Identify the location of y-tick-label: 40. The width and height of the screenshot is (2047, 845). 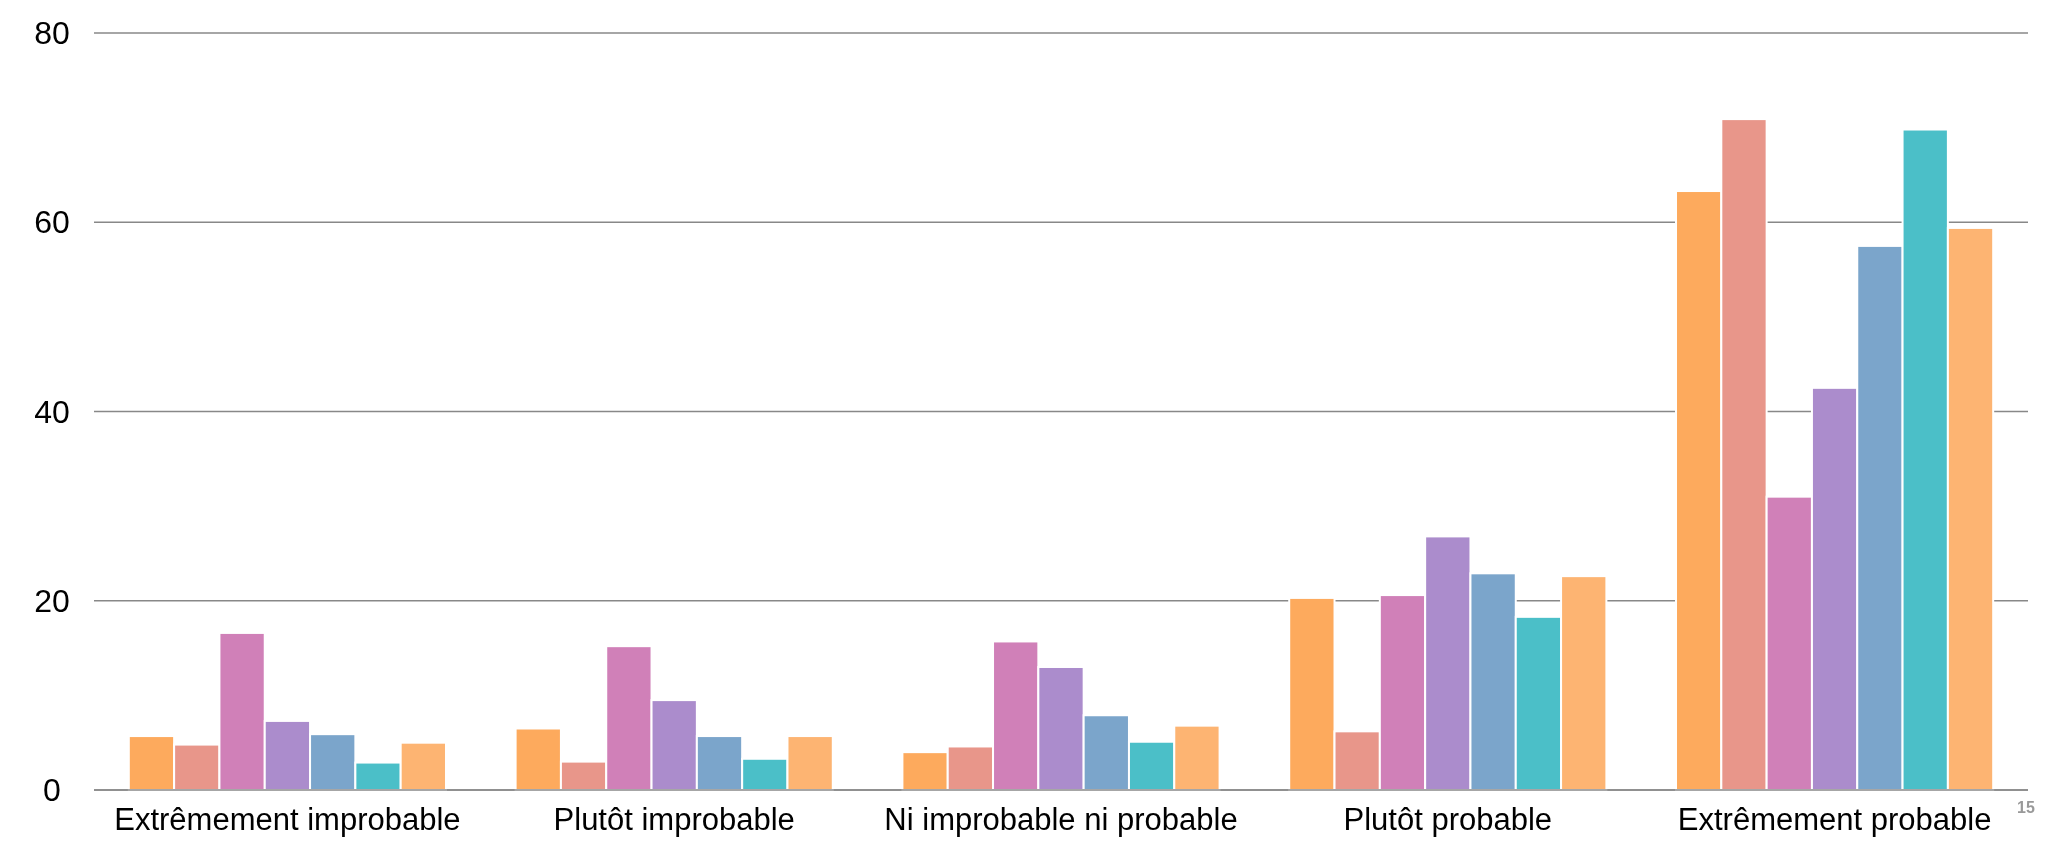
(52, 411).